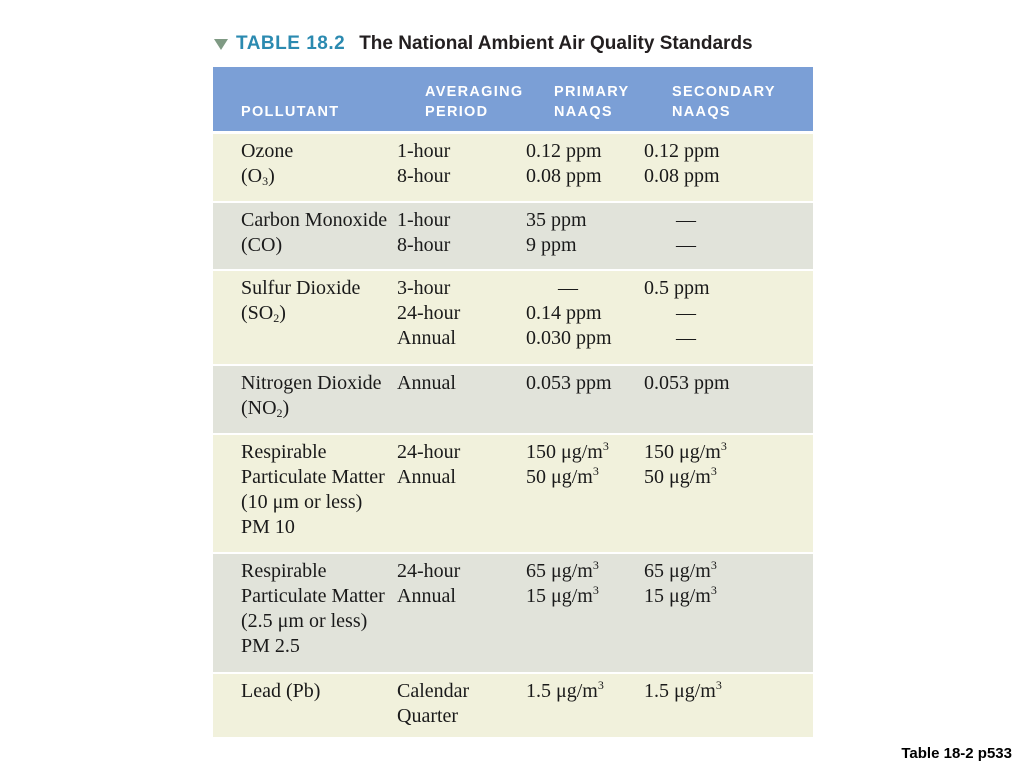 Image resolution: width=1024 pixels, height=768 pixels. Describe the element at coordinates (682, 163) in the screenshot. I see `secondary-cell: 0.12 ppm 0.08 ppm` at that location.